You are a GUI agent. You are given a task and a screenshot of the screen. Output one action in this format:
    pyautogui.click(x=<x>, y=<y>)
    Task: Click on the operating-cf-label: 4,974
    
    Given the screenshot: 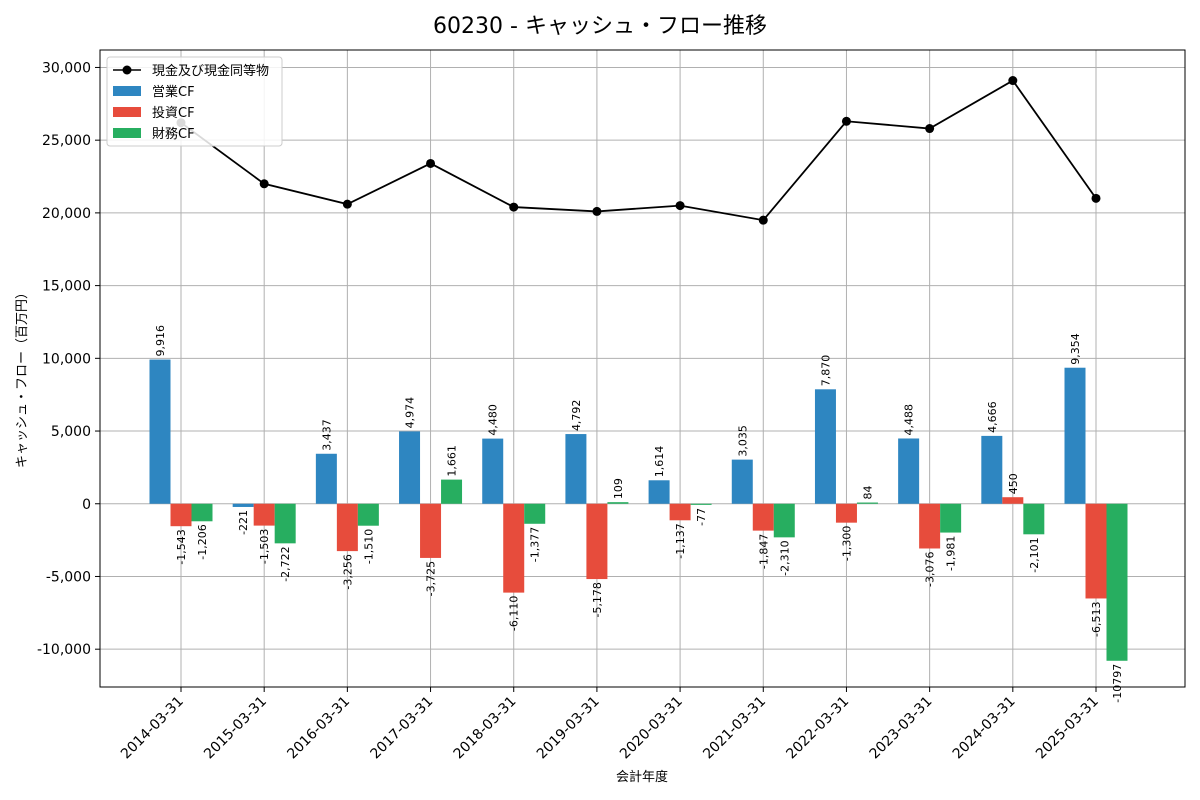 What is the action you would take?
    pyautogui.click(x=410, y=413)
    